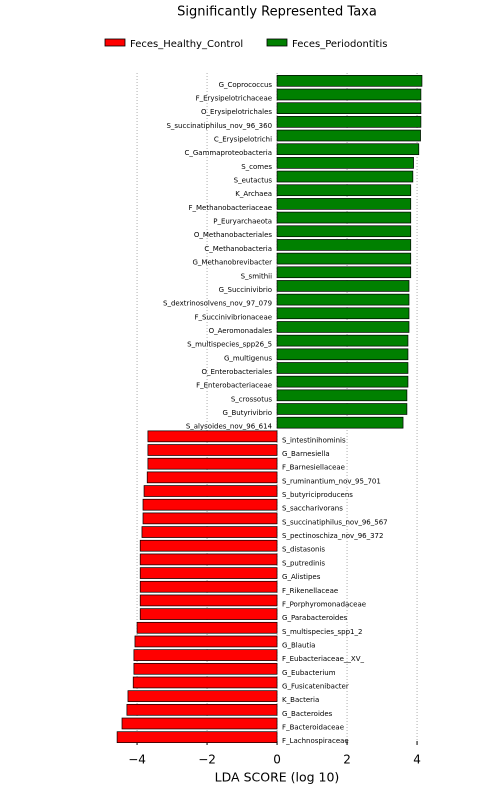 The width and height of the screenshot is (504, 795). I want to click on category-label: G_Eubacterium, so click(309, 673).